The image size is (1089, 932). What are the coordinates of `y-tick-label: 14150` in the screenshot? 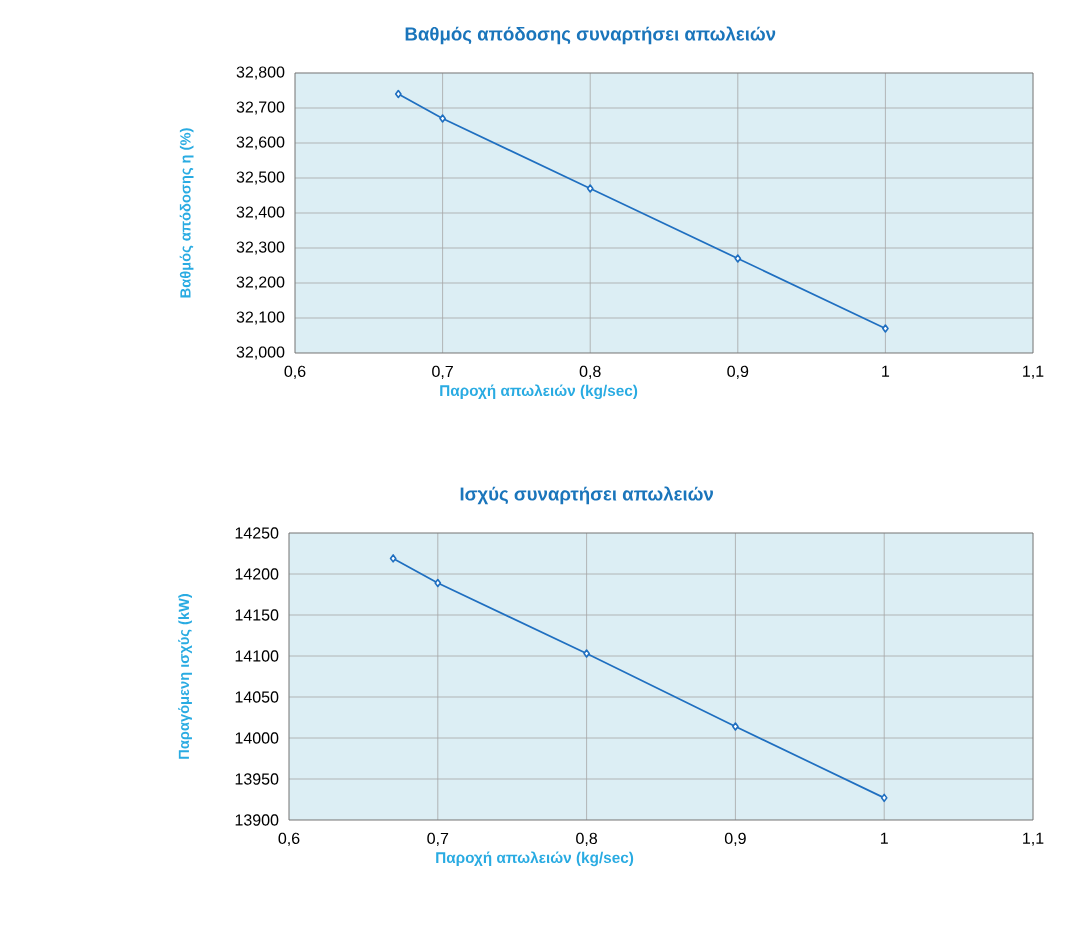 It's located at (257, 615).